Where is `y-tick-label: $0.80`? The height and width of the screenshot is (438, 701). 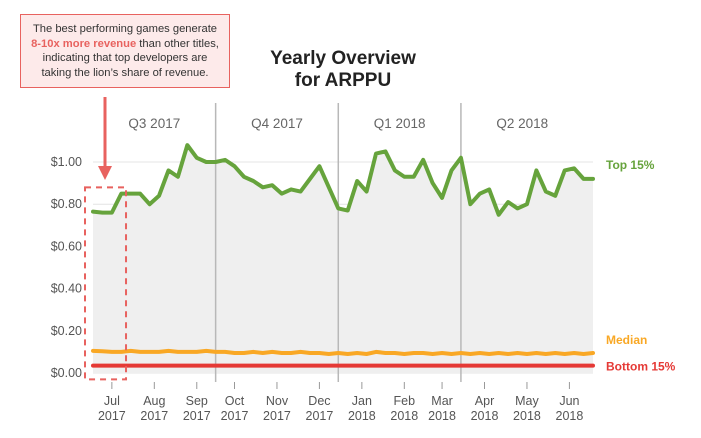
y-tick-label: $0.80 is located at coordinates (66, 204).